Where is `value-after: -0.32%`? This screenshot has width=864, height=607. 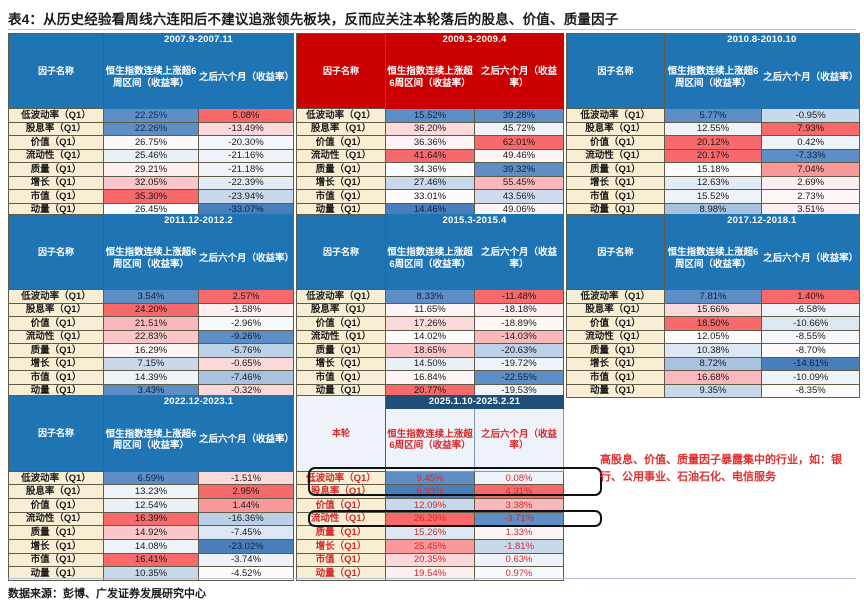
value-after: -0.32% is located at coordinates (246, 390).